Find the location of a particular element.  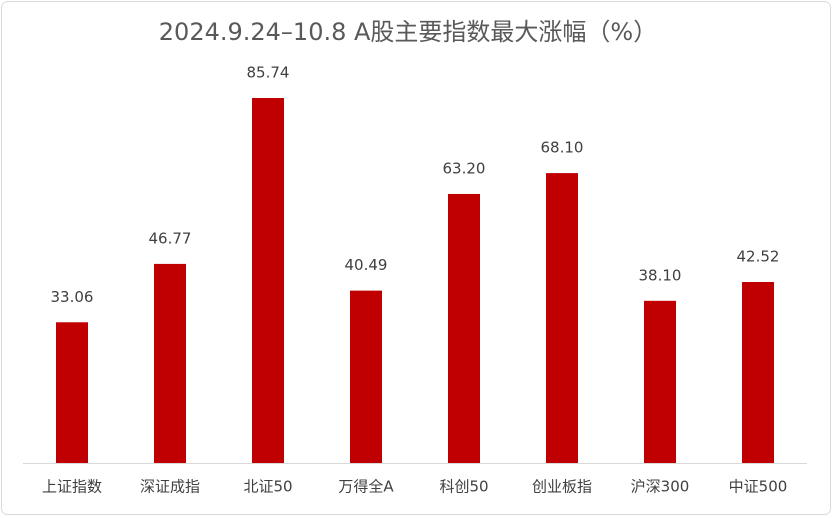

value-label: 33.06 is located at coordinates (72, 297).